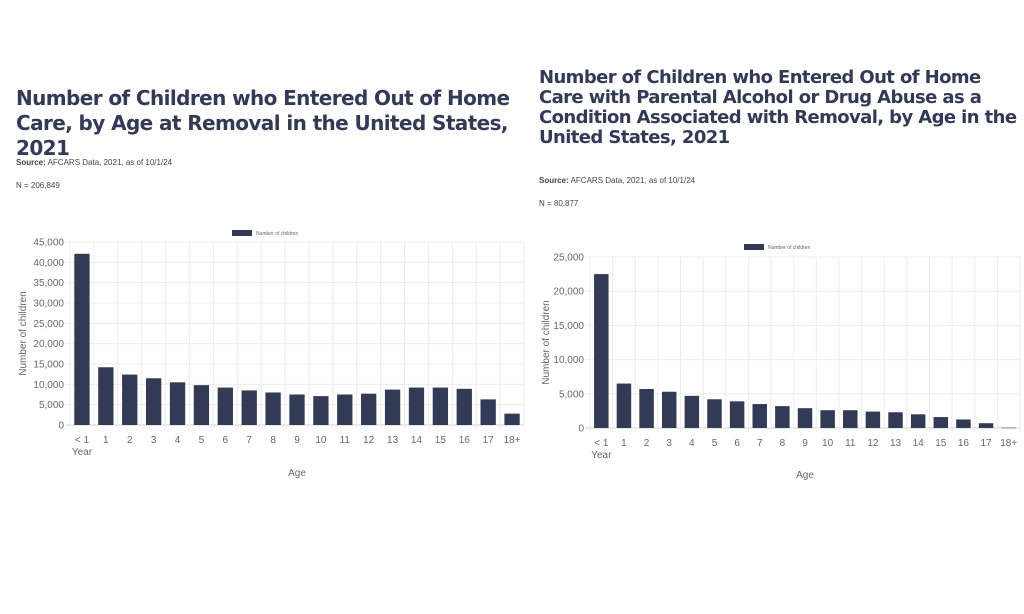 This screenshot has width=1024, height=614. Describe the element at coordinates (873, 443) in the screenshot. I see `x-tick-label: 12` at that location.